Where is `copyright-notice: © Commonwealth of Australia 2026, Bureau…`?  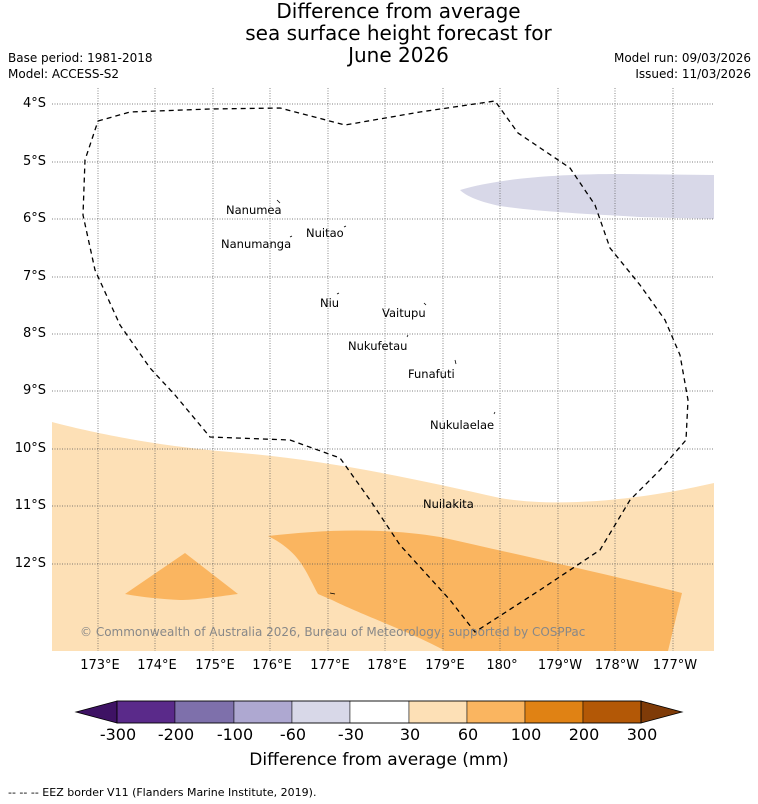 copyright-notice: © Commonwealth of Australia 2026, Bureau… is located at coordinates (333, 632).